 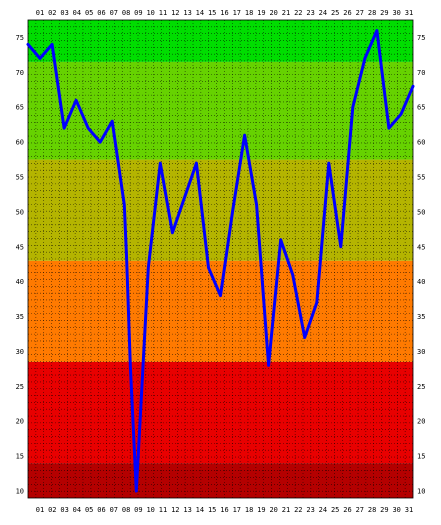 What do you see at coordinates (421, 38) in the screenshot?
I see `y-tick-label-right: 75` at bounding box center [421, 38].